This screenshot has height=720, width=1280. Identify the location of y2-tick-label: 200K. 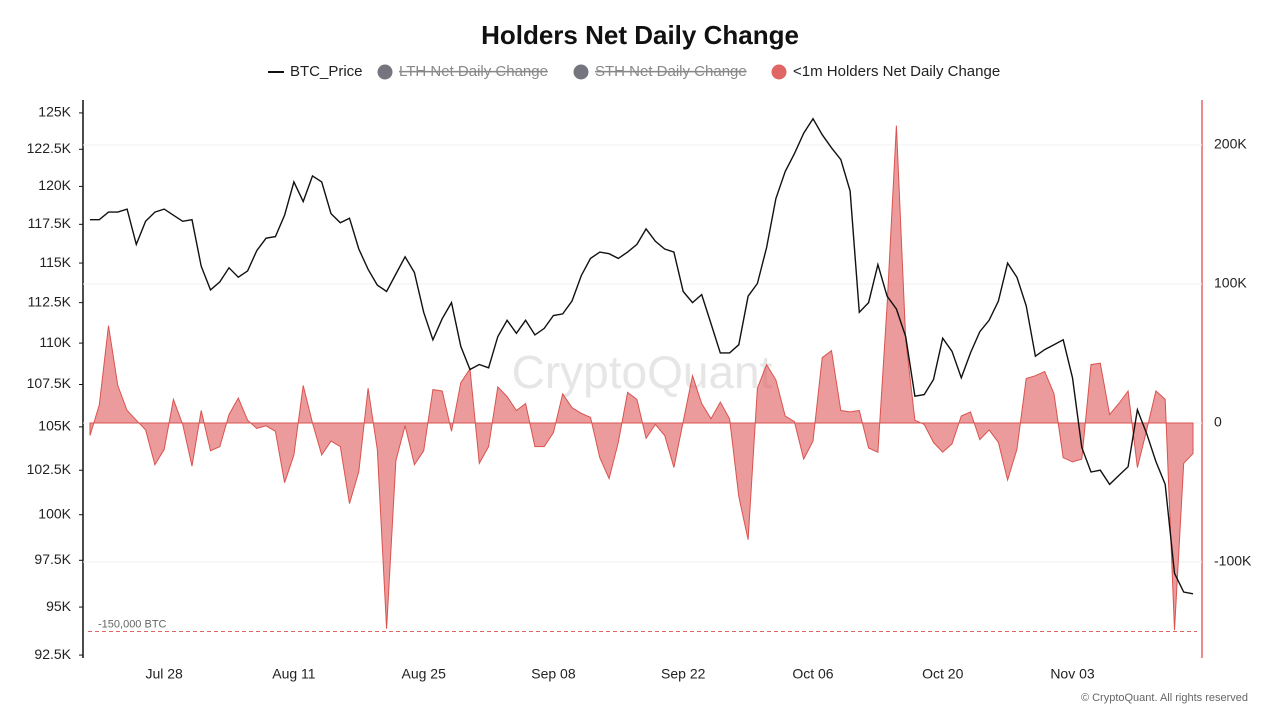
(1230, 144).